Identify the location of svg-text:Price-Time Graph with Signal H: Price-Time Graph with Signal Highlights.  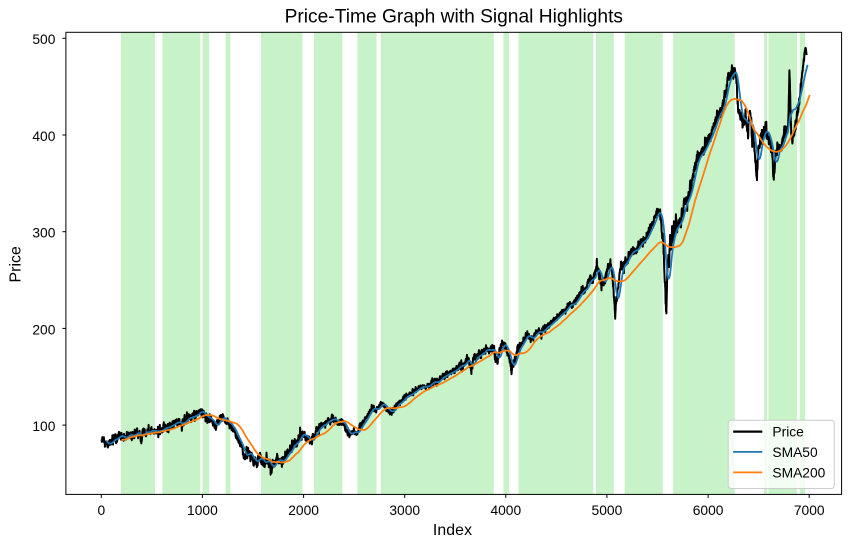
(454, 17).